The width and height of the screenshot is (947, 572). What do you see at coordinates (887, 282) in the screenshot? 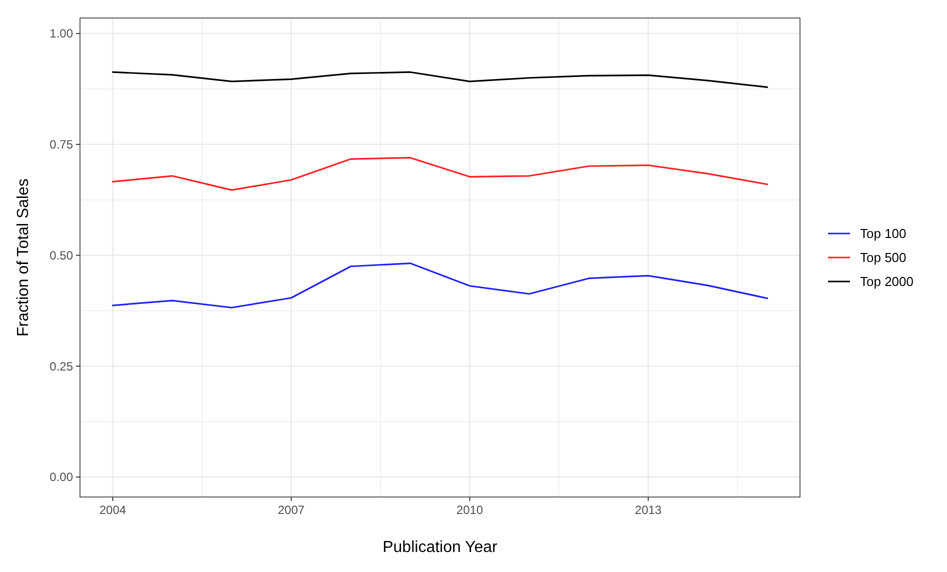
I see `legend-label: Top 2000` at bounding box center [887, 282].